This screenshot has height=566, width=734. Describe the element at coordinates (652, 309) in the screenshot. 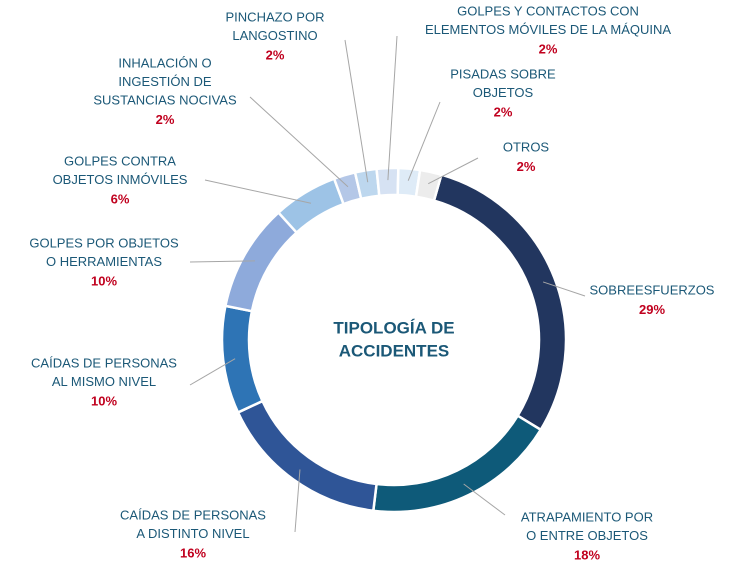

I see `value-label: 29%` at that location.